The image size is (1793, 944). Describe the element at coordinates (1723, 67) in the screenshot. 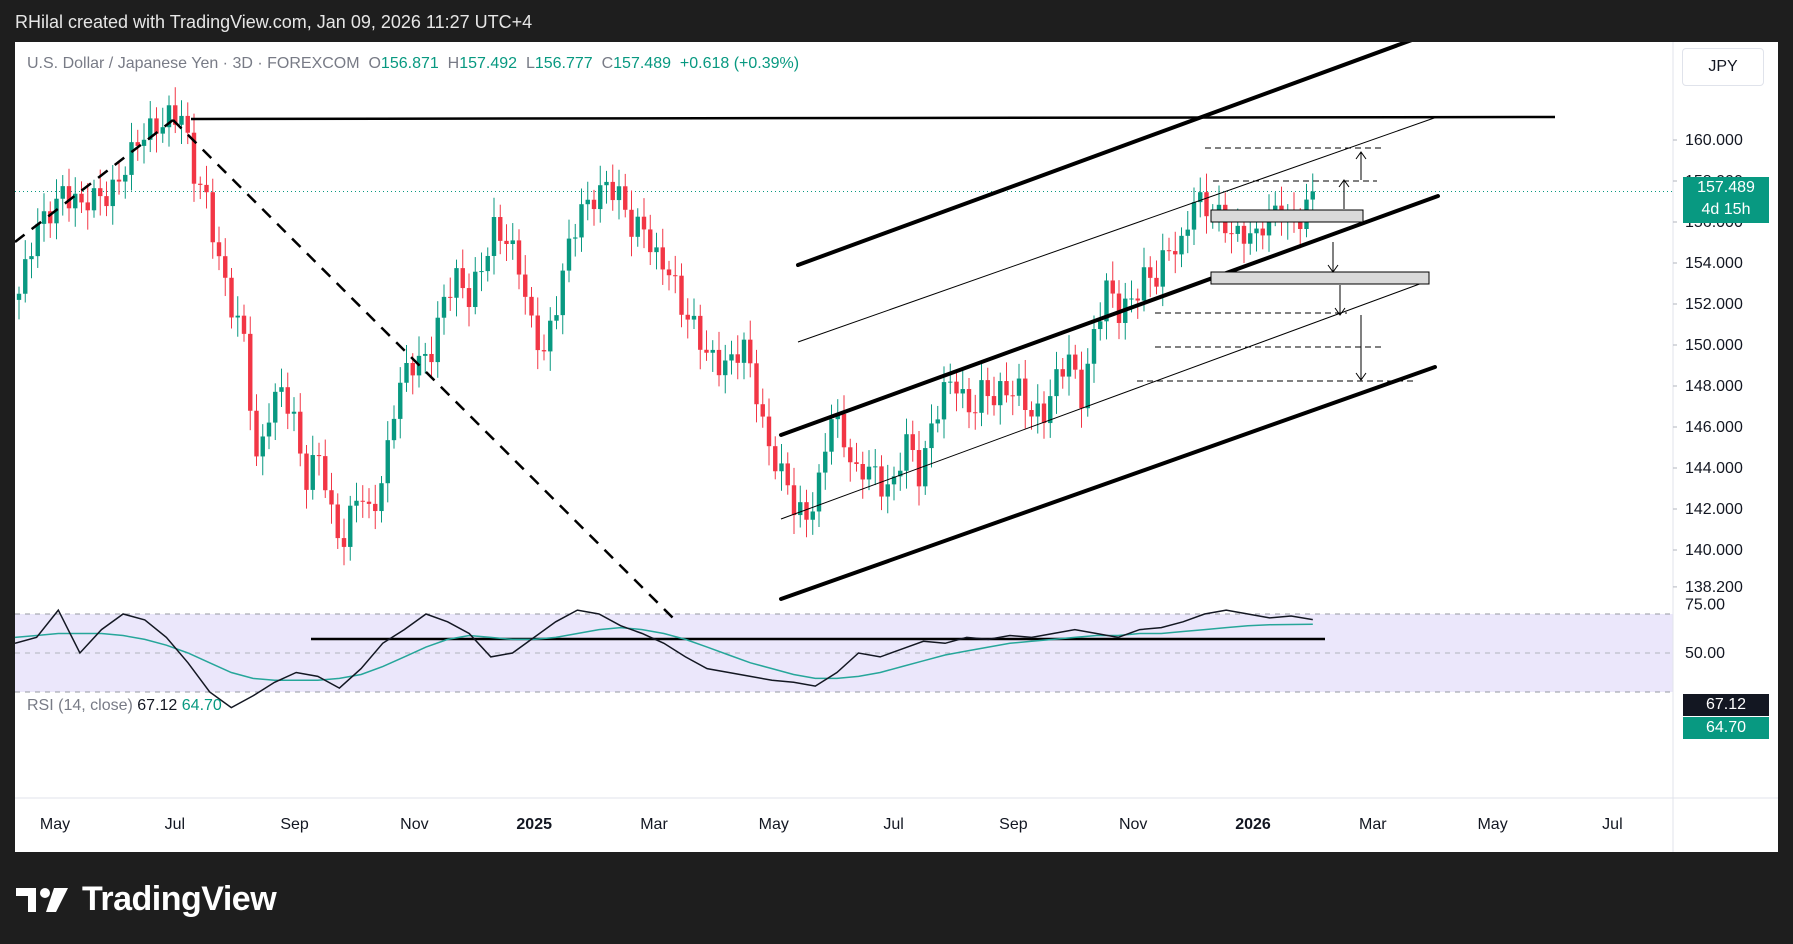

I see `currency-button: JPY` at that location.